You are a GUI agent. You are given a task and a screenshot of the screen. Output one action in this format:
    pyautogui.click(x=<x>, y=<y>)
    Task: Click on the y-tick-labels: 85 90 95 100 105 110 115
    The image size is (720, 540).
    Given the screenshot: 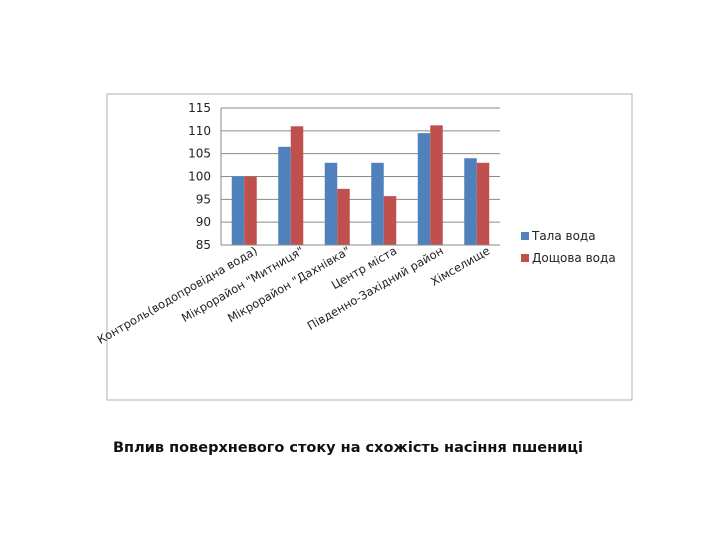 What is the action you would take?
    pyautogui.click(x=199, y=176)
    